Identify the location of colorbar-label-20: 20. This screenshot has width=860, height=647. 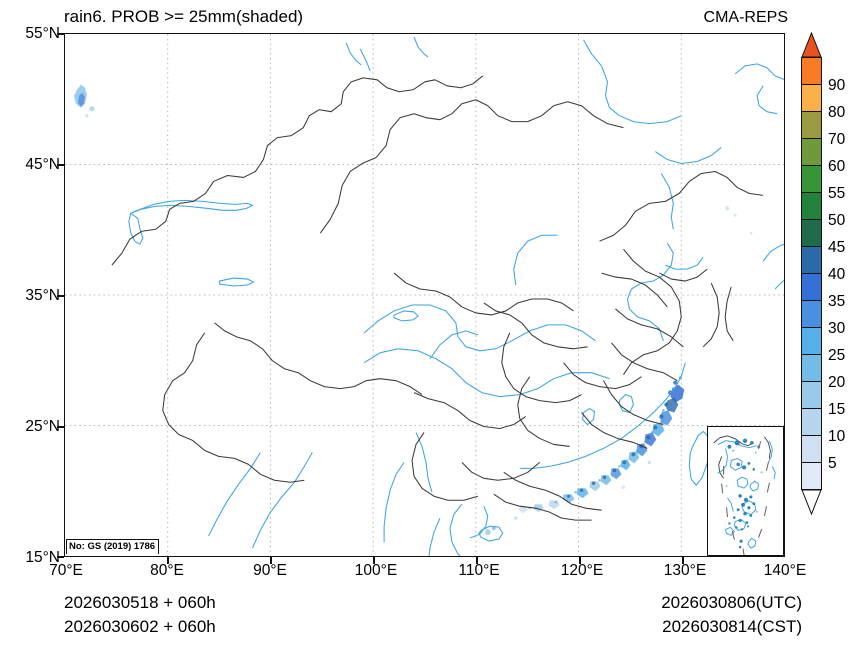
(837, 382).